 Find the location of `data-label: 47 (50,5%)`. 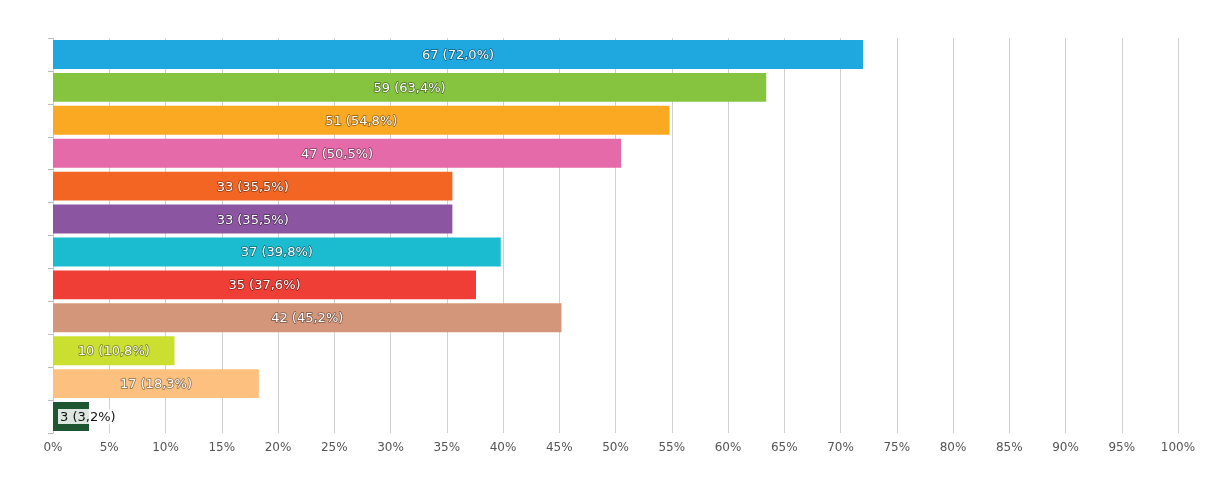

data-label: 47 (50,5%) is located at coordinates (337, 153).